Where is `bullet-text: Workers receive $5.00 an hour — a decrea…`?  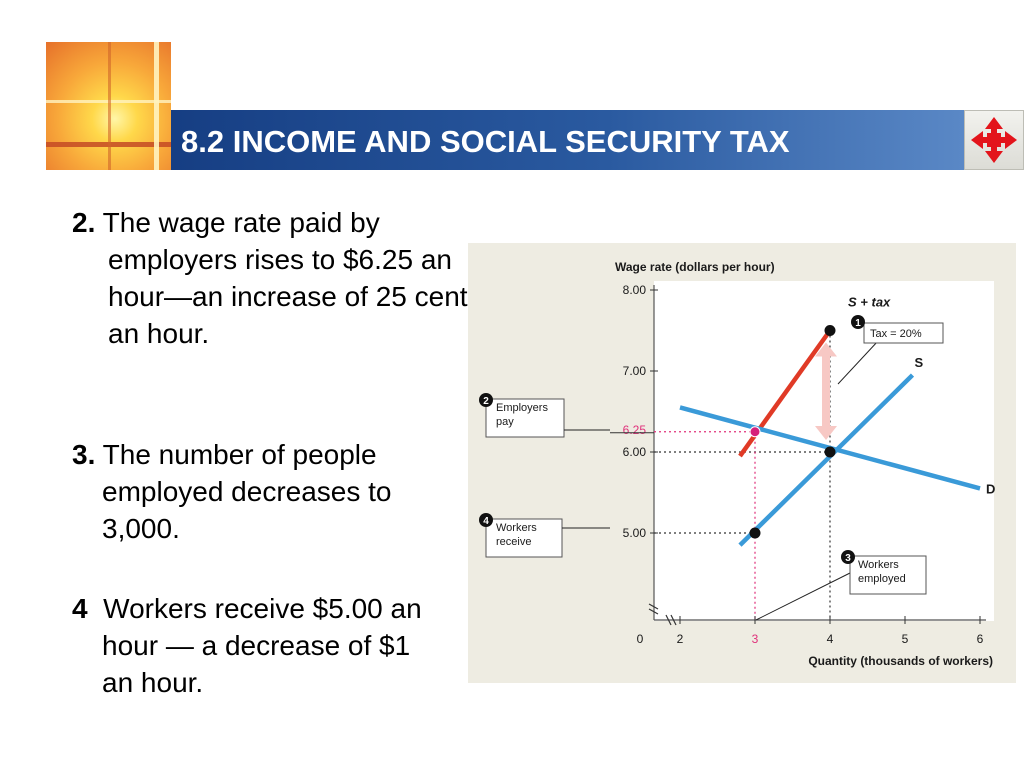
bullet-text: Workers receive $5.00 an hour — a decrea… is located at coordinates (262, 645).